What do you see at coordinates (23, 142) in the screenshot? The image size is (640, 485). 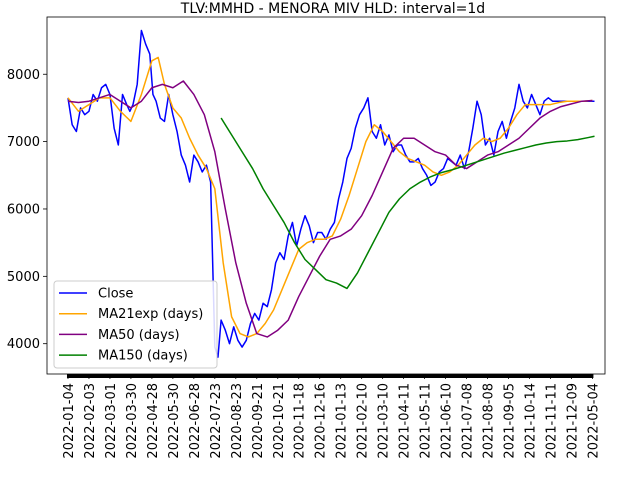 I see `y-tick-label: 7000` at bounding box center [23, 142].